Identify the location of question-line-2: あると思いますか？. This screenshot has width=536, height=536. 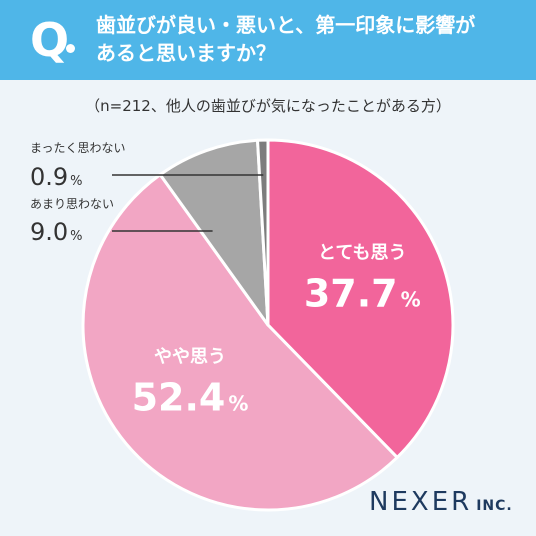
(186, 53).